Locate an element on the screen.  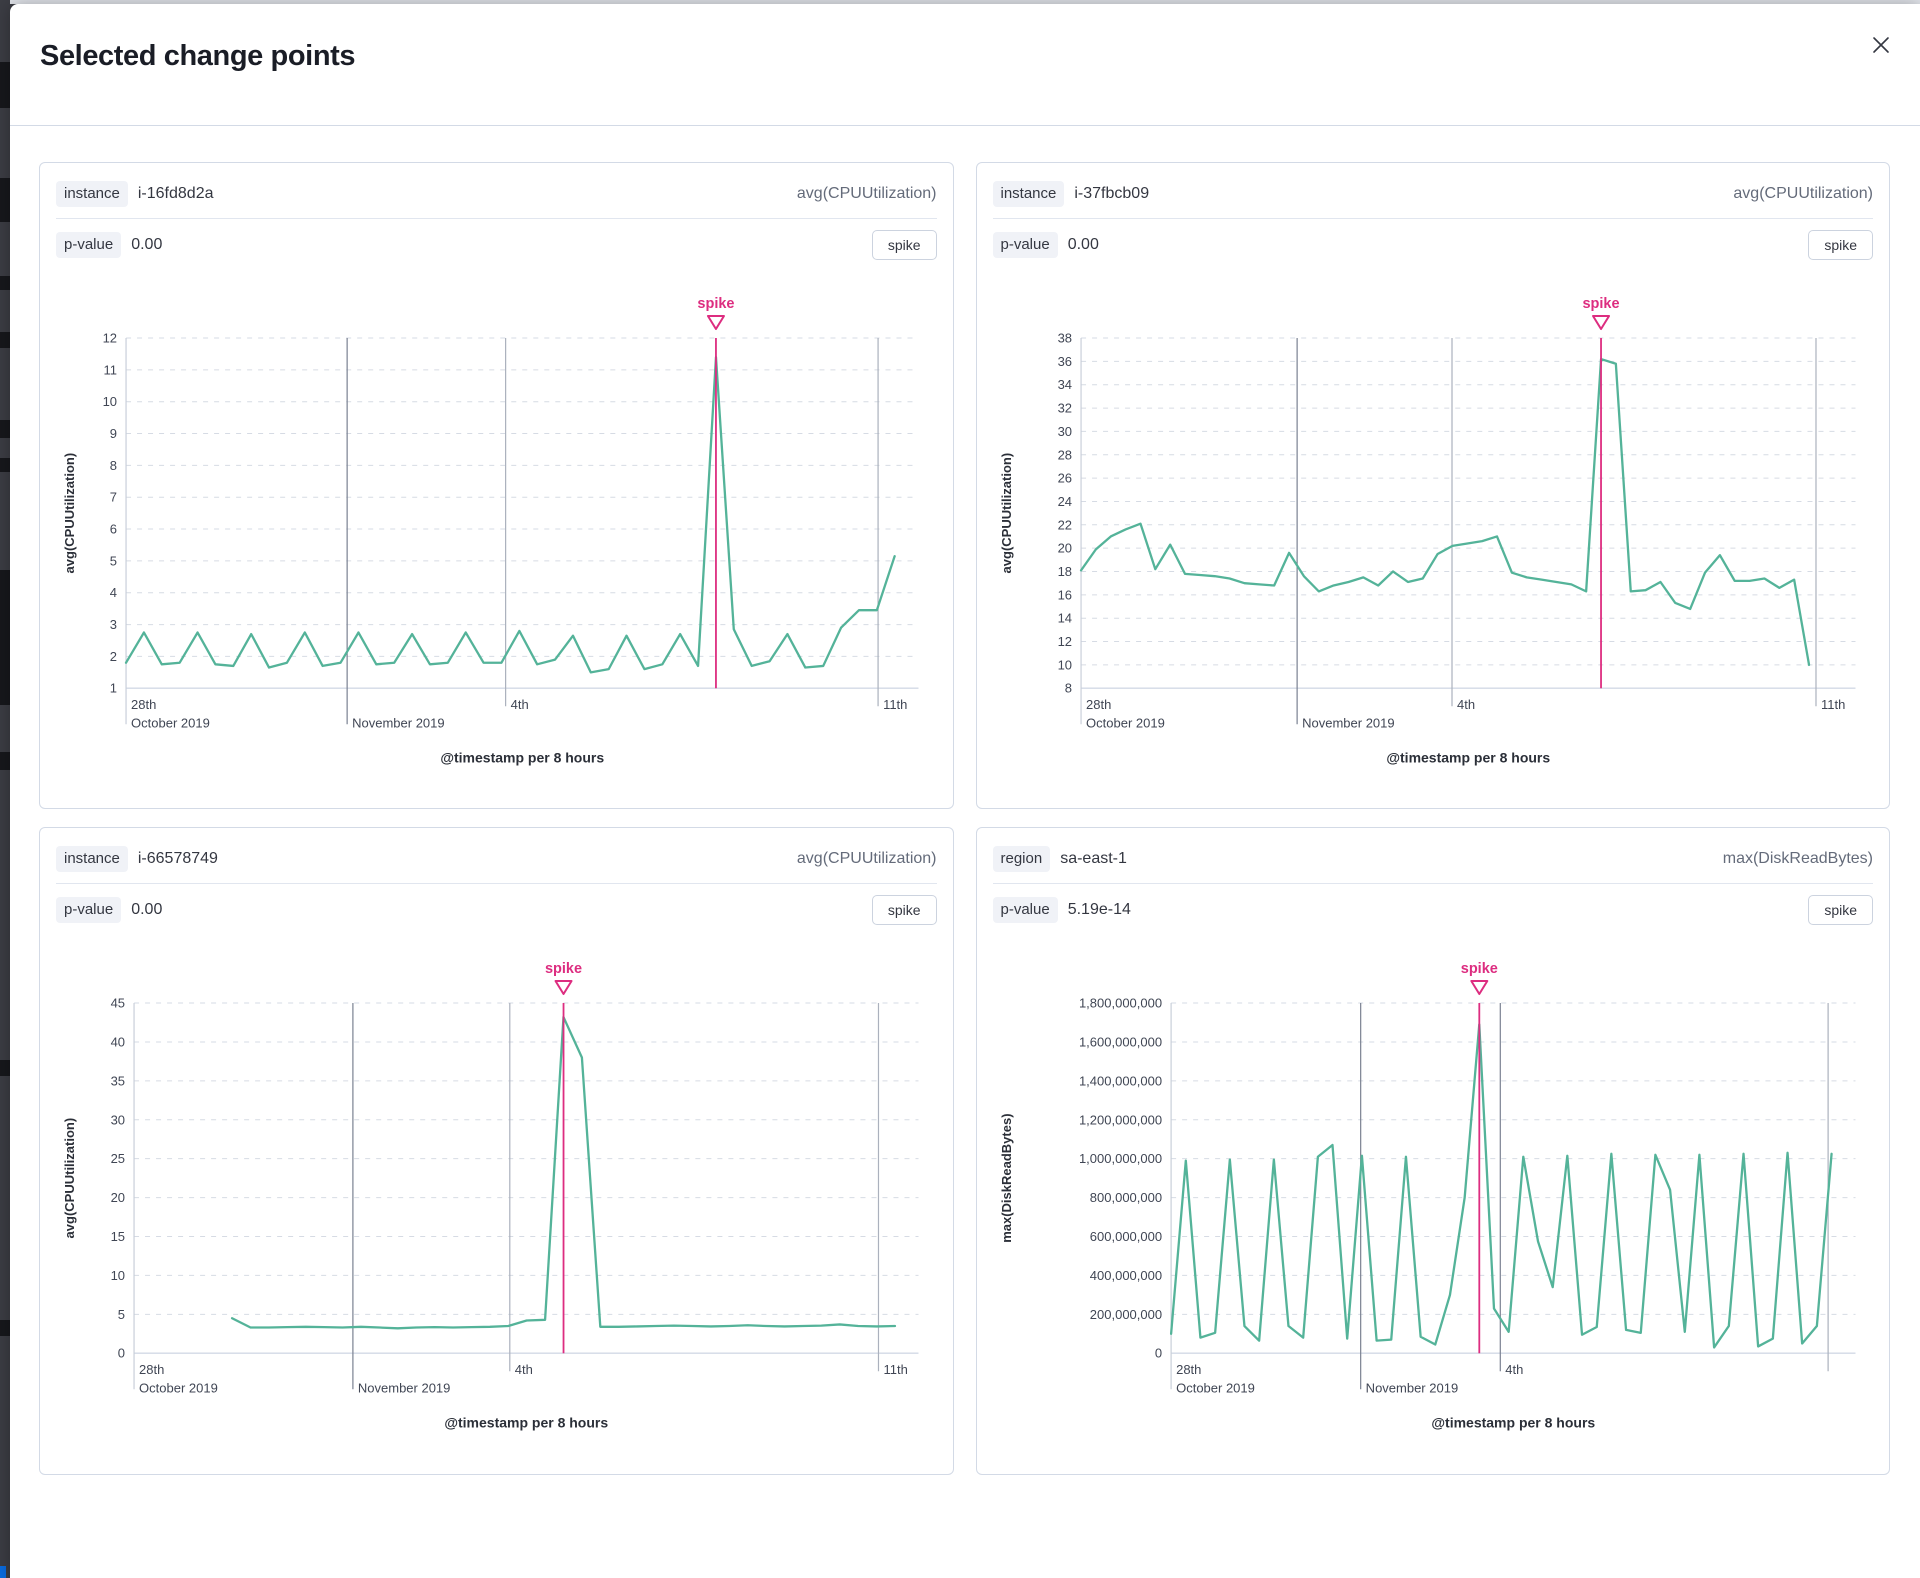
y-axis-tick-label: 1,200,000,000 is located at coordinates (1119, 1120).